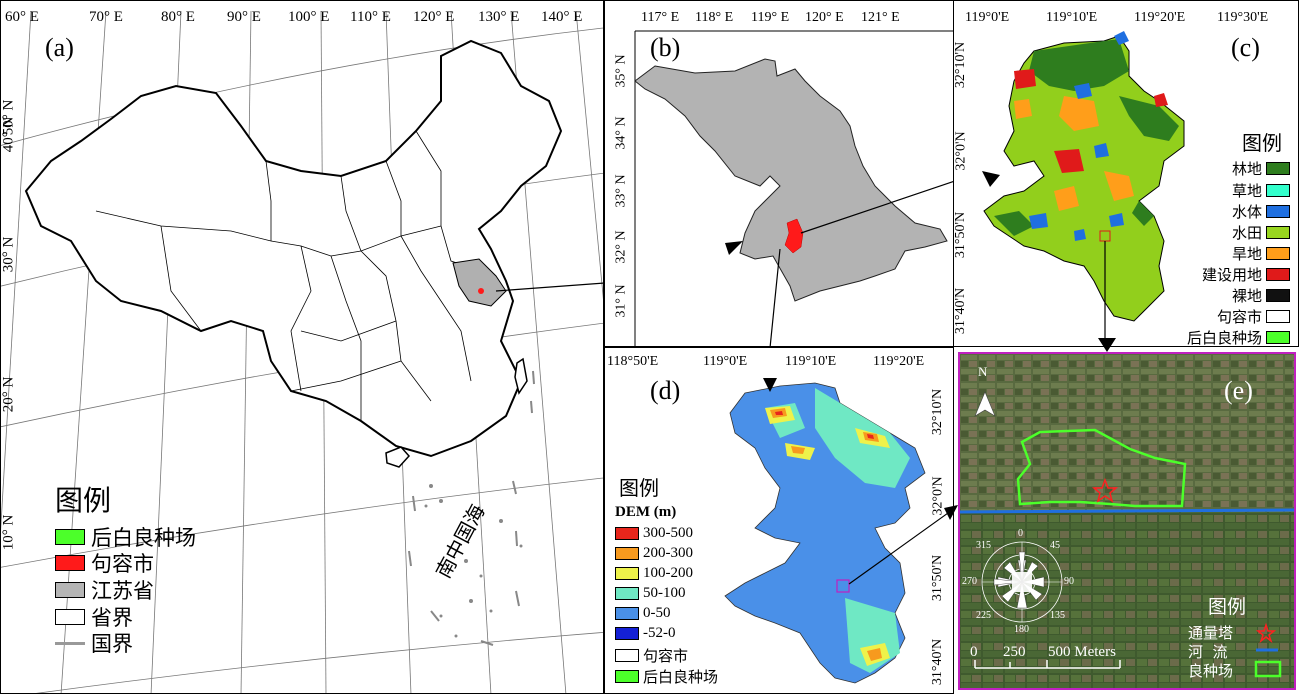 The width and height of the screenshot is (1299, 694). Describe the element at coordinates (1243, 17) in the screenshot. I see `lon-label: 119°30'E` at that location.